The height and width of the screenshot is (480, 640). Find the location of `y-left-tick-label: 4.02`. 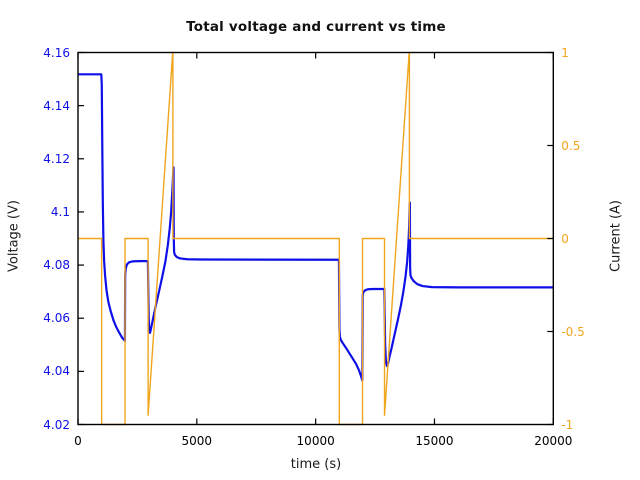

y-left-tick-label: 4.02 is located at coordinates (56, 424).